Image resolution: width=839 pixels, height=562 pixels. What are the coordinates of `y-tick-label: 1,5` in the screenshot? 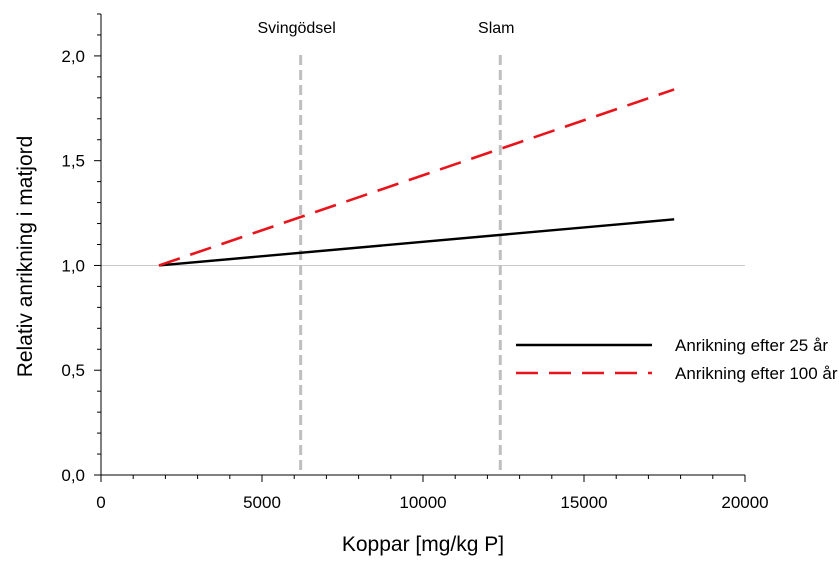 It's located at (73, 161).